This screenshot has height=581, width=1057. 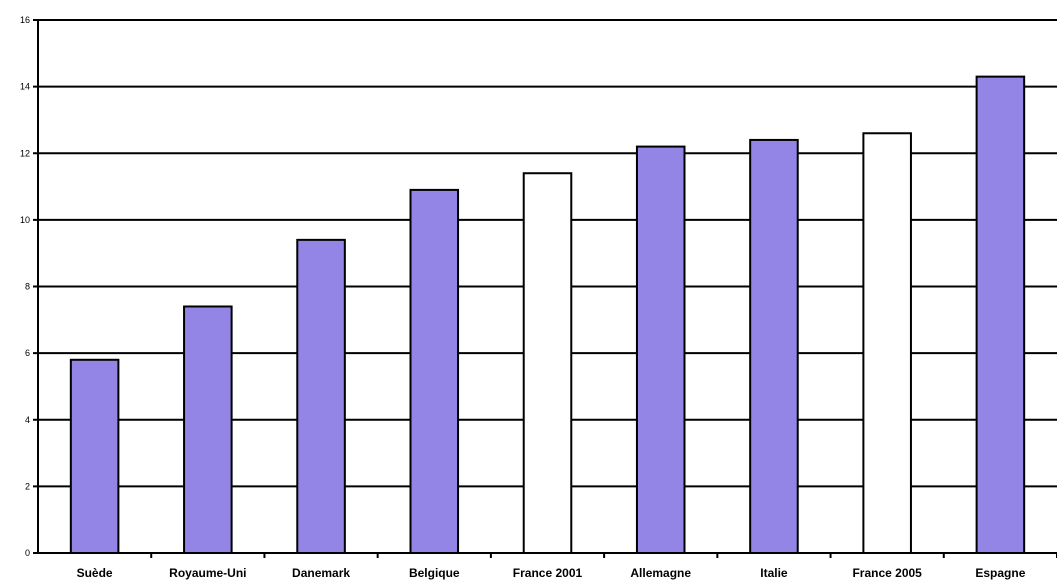 I want to click on y-tick-label-4: 4, so click(x=27, y=420).